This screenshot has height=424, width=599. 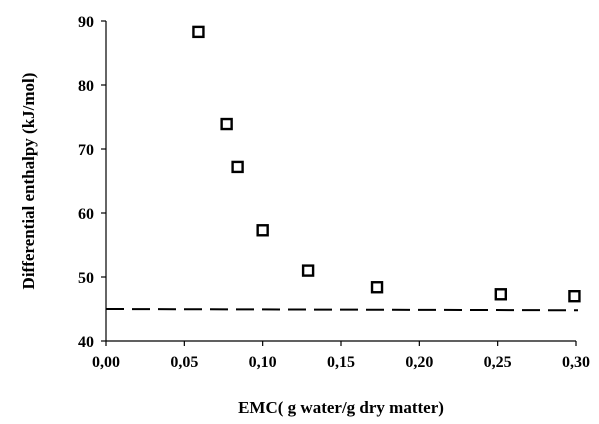 I want to click on reference-line-layer, so click(x=342, y=310).